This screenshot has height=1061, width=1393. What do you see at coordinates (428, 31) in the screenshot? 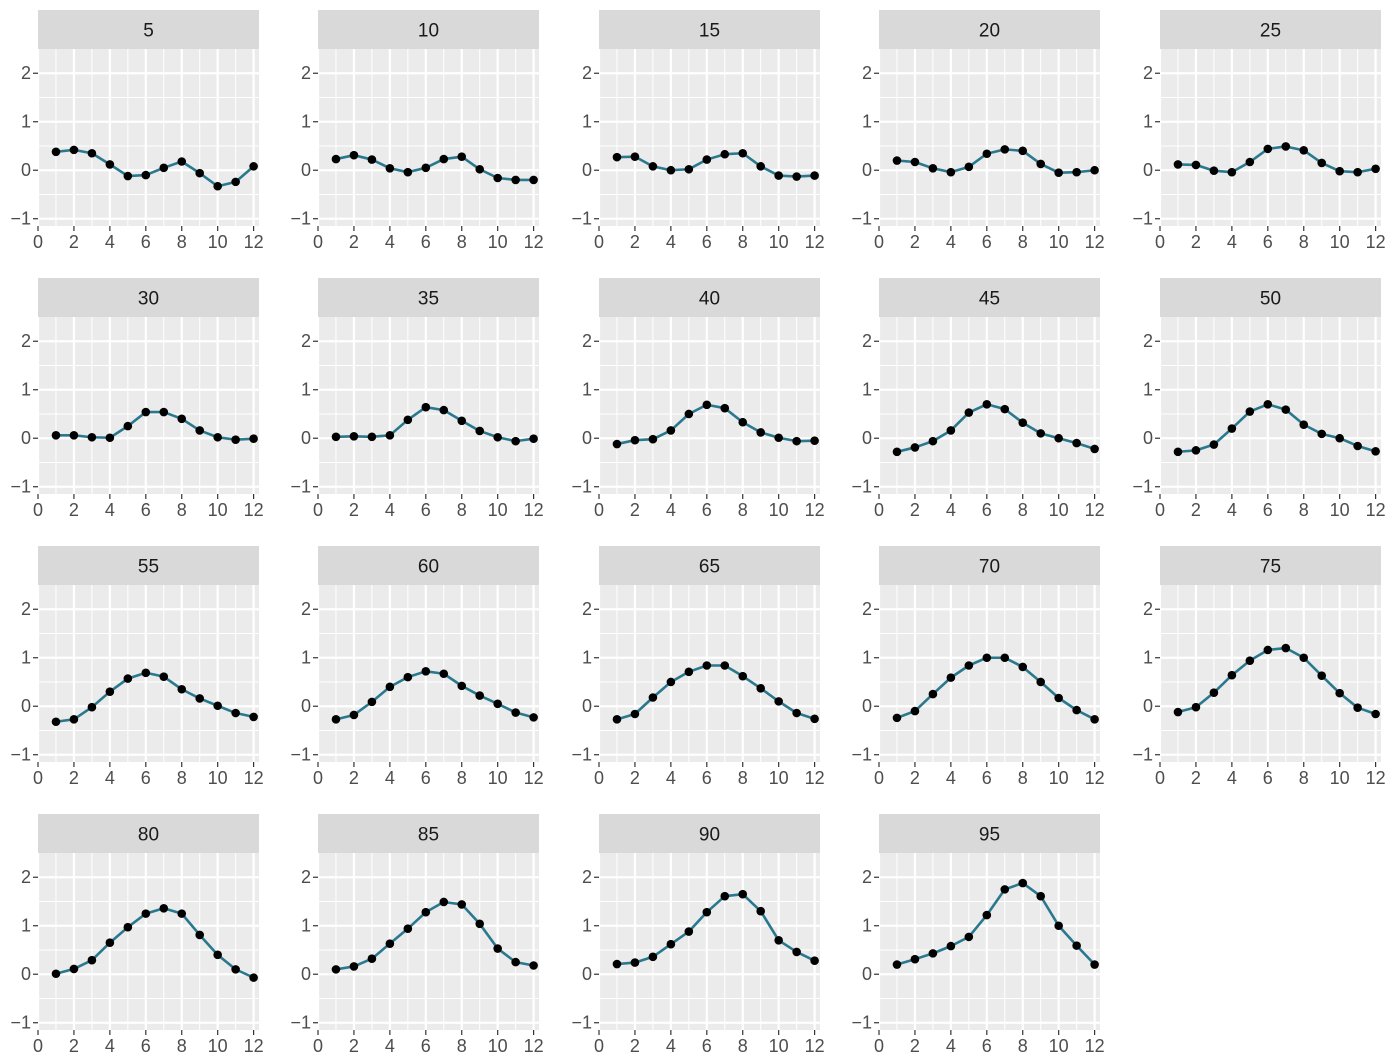
I see `facet-strip-label: 10` at bounding box center [428, 31].